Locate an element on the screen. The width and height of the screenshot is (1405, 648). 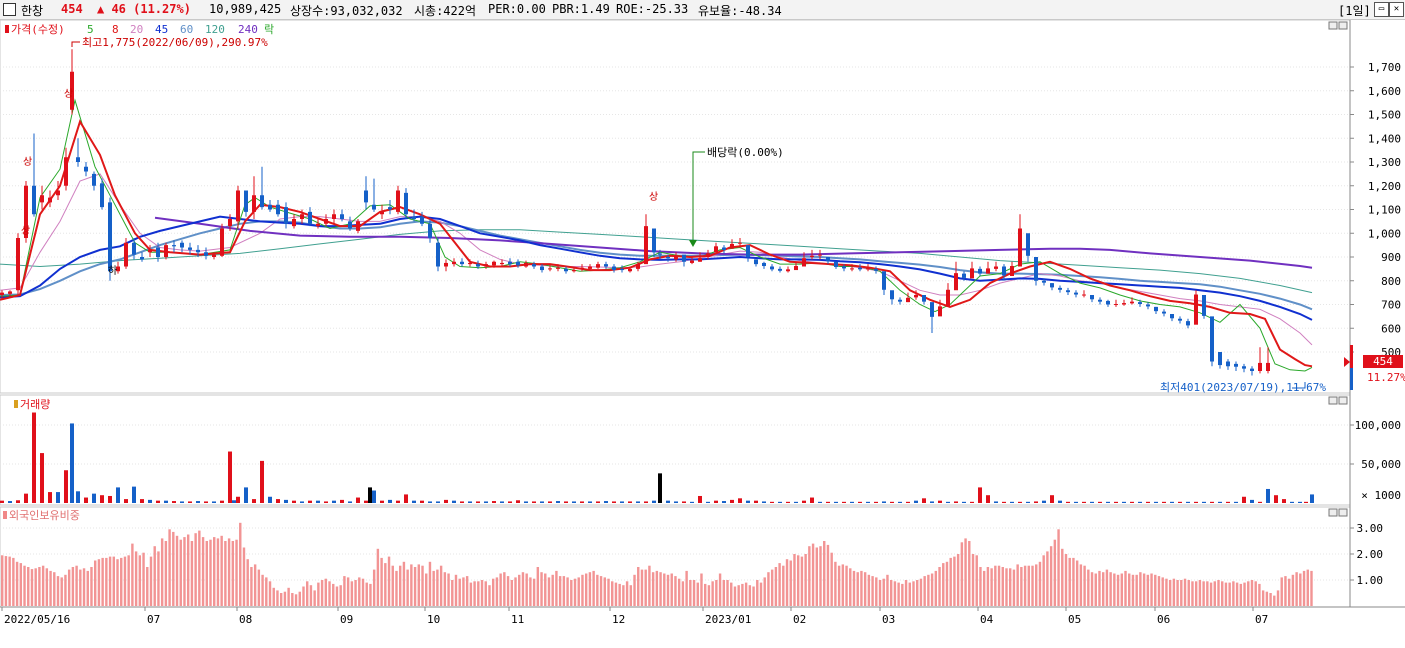
panel-buttons is located at coordinates (1338, 269).